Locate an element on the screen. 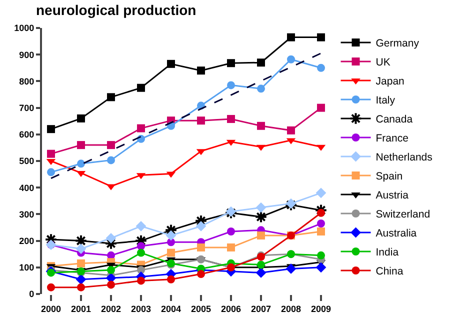 The width and height of the screenshot is (450, 330). legend-label: India is located at coordinates (387, 252).